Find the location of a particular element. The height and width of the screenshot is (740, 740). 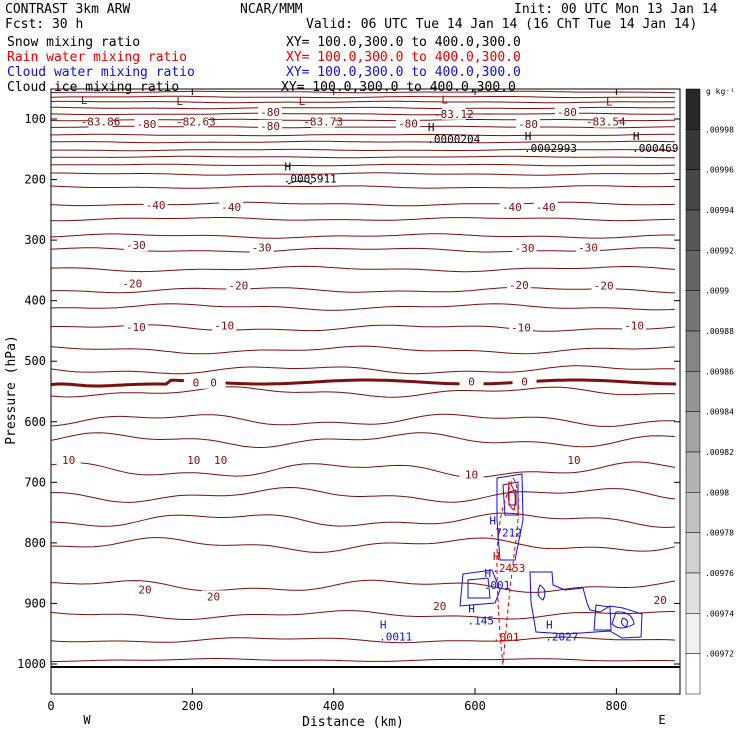

extremum-value: .0005911 is located at coordinates (310, 178).